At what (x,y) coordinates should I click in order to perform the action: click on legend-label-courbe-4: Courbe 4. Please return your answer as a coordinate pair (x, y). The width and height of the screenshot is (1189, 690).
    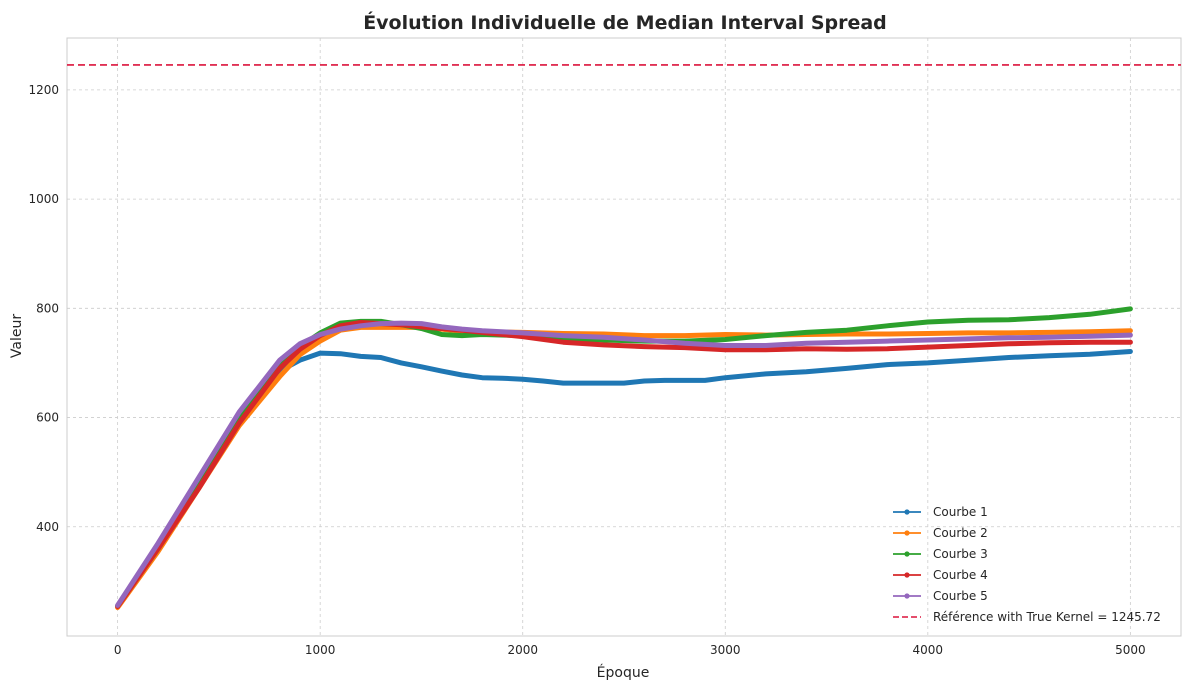
    Looking at the image, I should click on (960, 575).